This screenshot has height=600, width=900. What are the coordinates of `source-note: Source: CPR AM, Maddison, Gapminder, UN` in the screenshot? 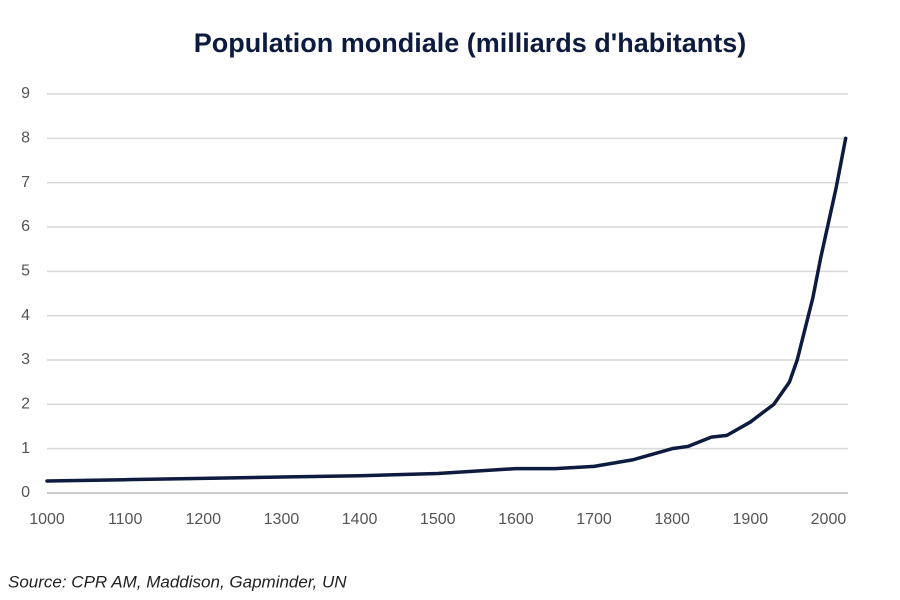 It's located at (177, 581).